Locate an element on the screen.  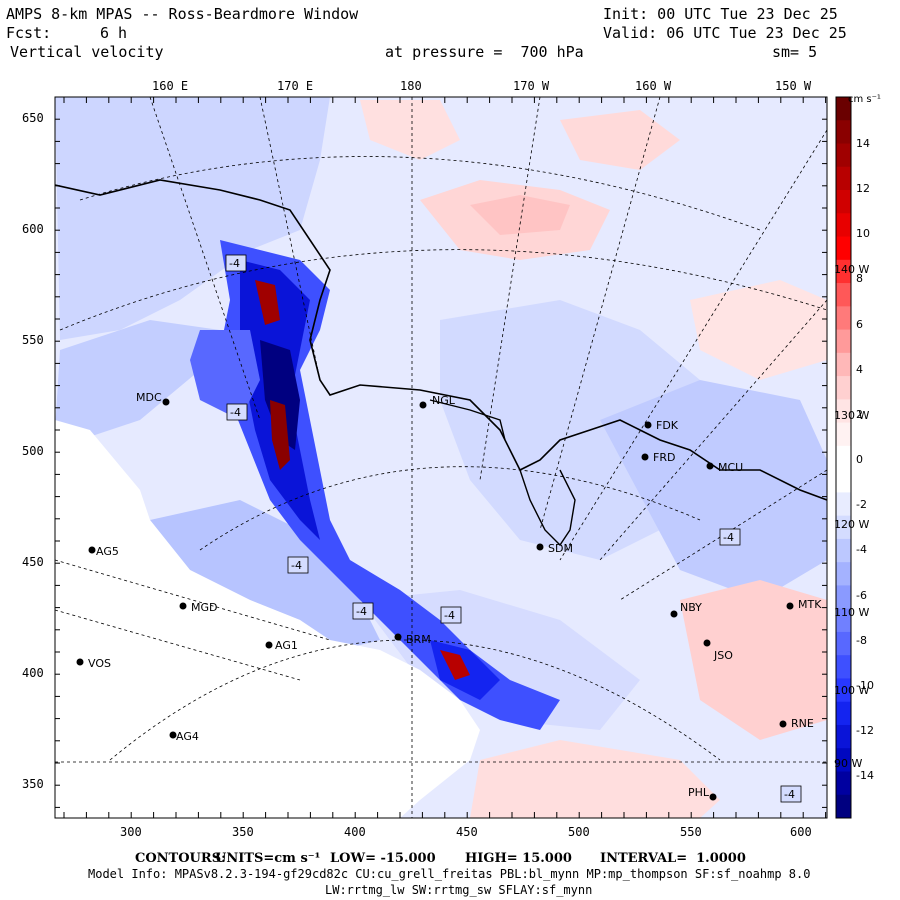
station-label: SDM is located at coordinates (560, 548).